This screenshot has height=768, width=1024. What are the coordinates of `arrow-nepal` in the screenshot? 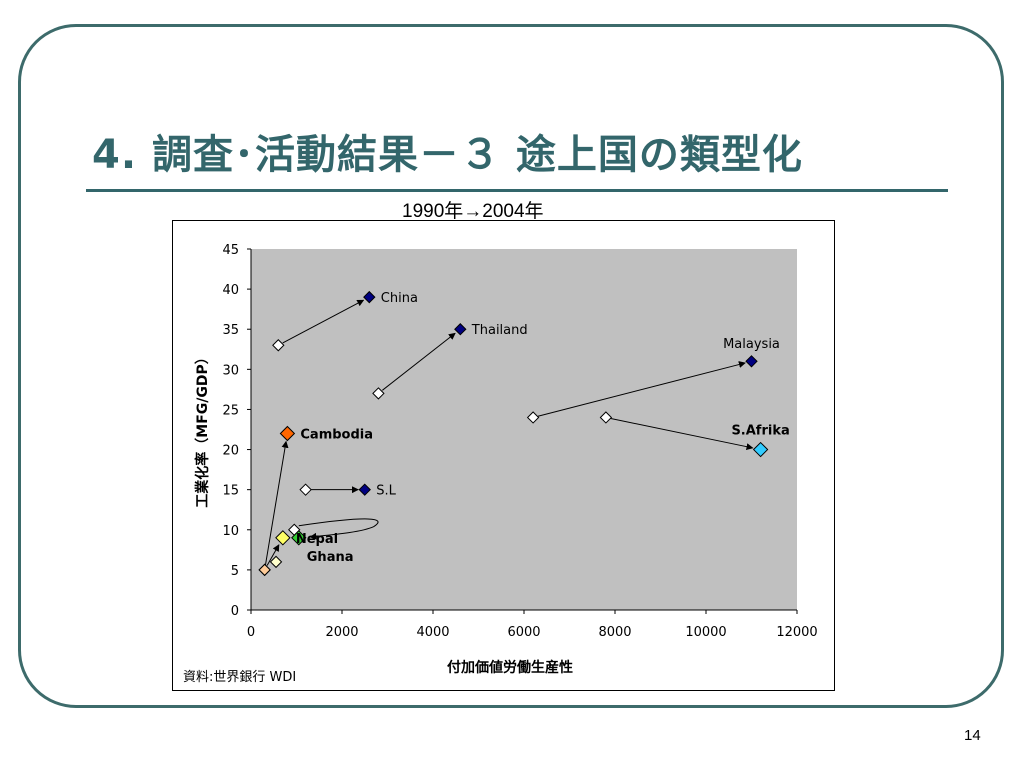 It's located at (273, 555).